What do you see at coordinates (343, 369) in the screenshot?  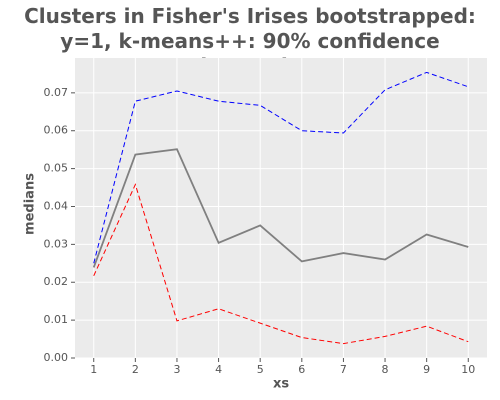 I see `x-tick-label: 7` at bounding box center [343, 369].